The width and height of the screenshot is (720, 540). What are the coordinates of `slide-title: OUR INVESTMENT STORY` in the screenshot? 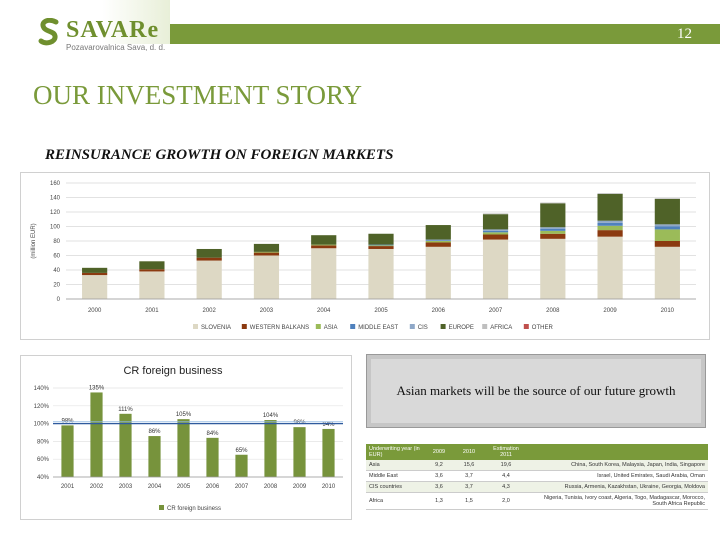 It's located at (198, 95).